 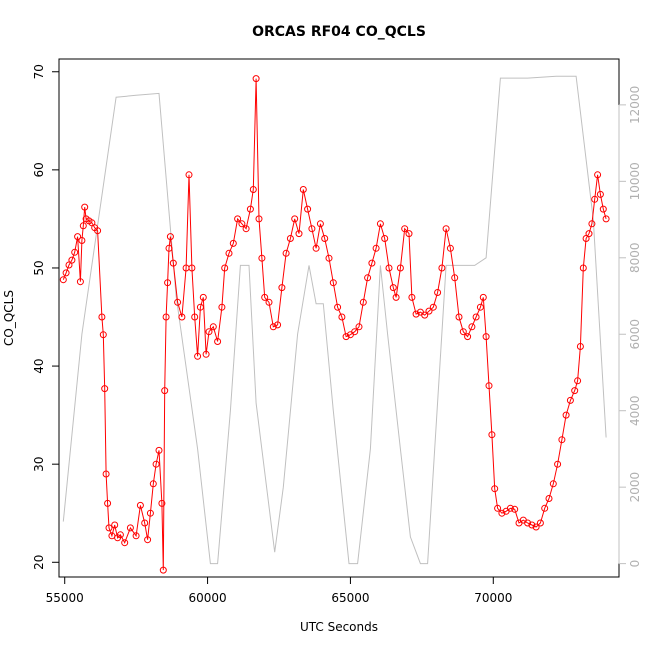 I want to click on x-tick-label: 70000, so click(x=493, y=598).